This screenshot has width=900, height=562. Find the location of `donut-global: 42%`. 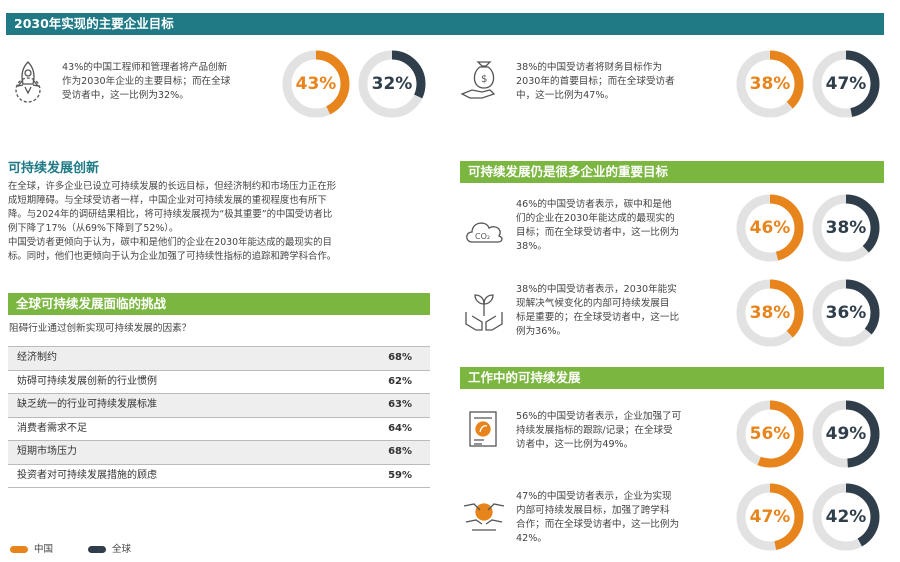

donut-global: 42% is located at coordinates (846, 517).